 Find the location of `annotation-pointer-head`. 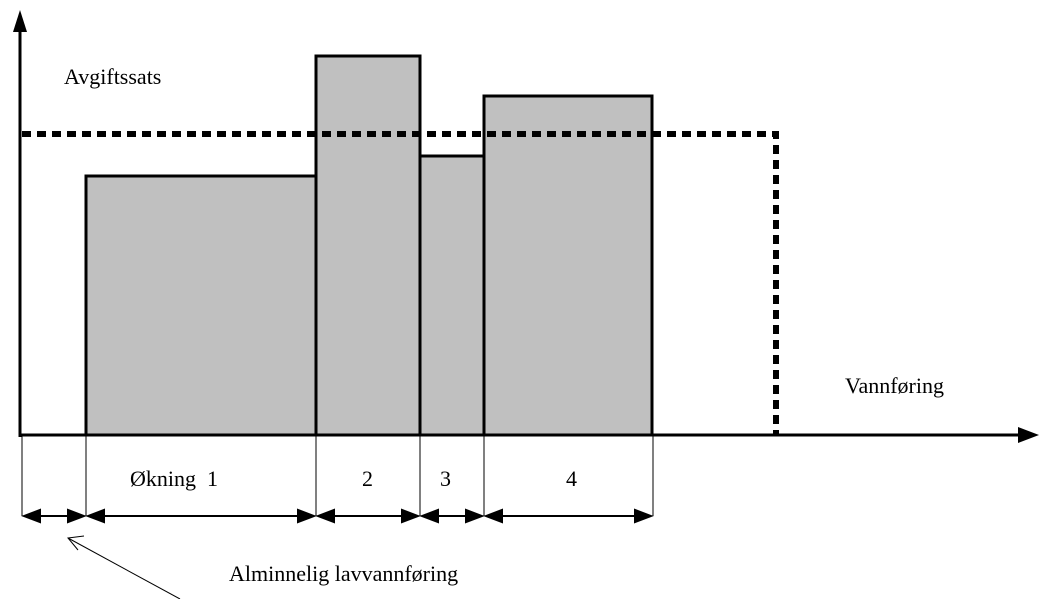

annotation-pointer-head is located at coordinates (76, 543).